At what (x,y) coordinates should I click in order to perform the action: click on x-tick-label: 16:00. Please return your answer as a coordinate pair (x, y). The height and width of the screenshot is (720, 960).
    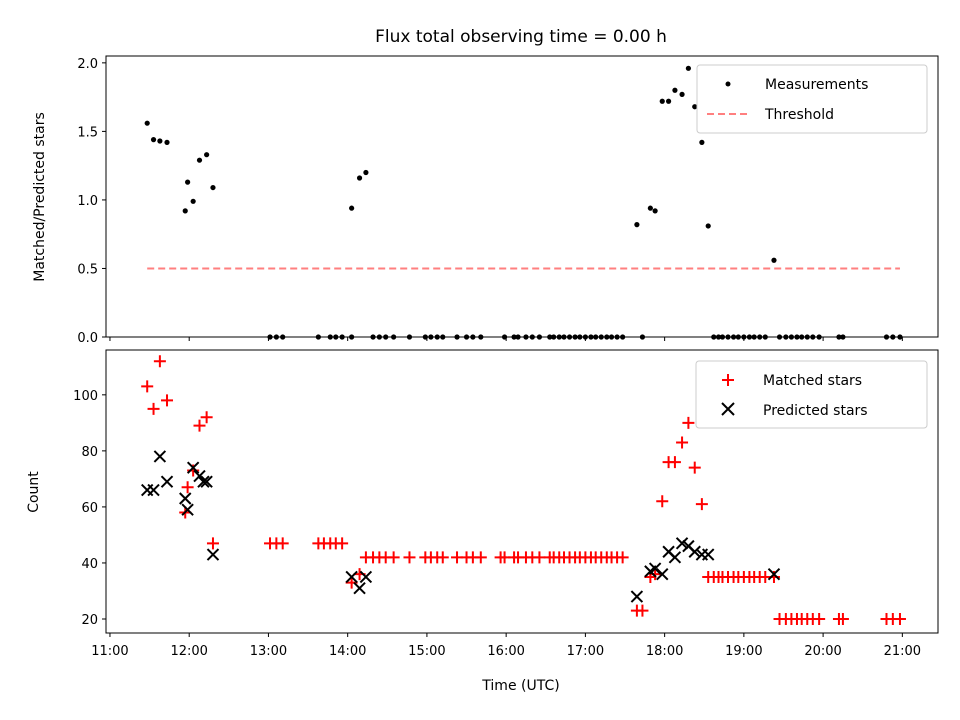
    Looking at the image, I should click on (505, 651).